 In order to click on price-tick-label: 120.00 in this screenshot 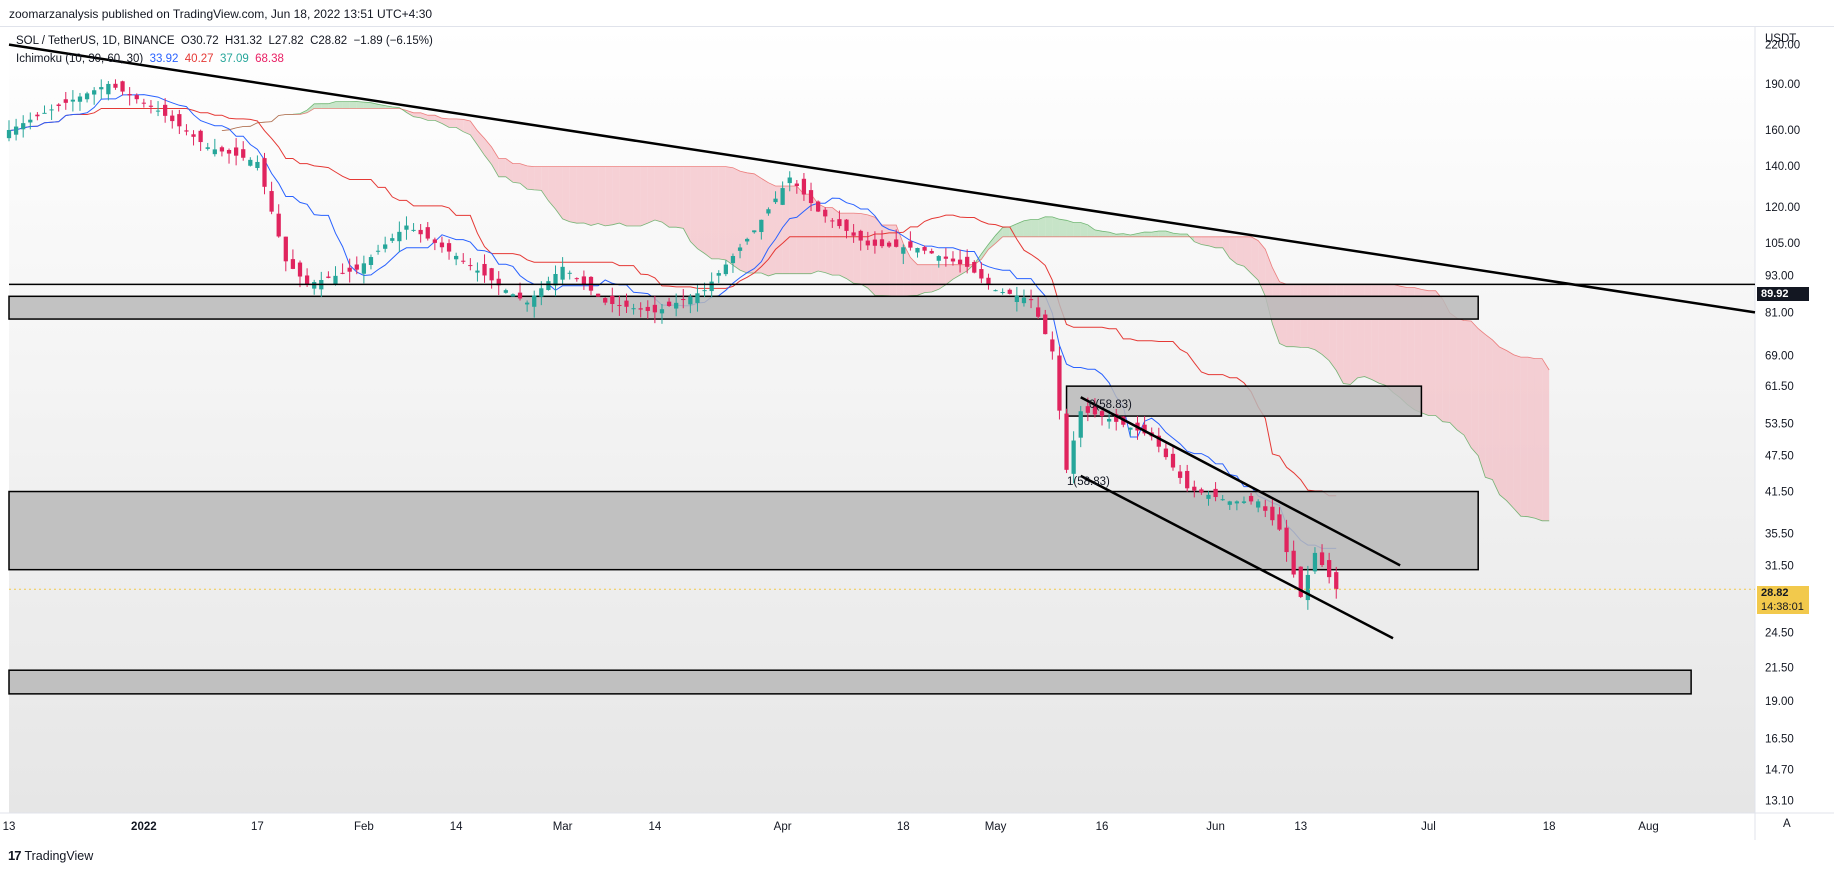, I will do `click(1782, 208)`.